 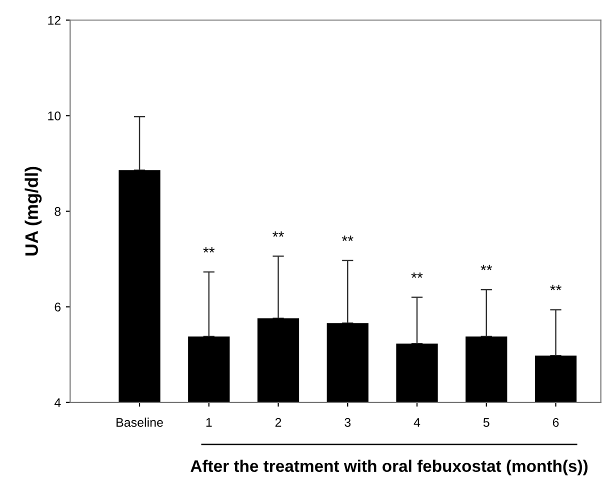 I want to click on x-tick-label: Baseline, so click(x=139, y=422).